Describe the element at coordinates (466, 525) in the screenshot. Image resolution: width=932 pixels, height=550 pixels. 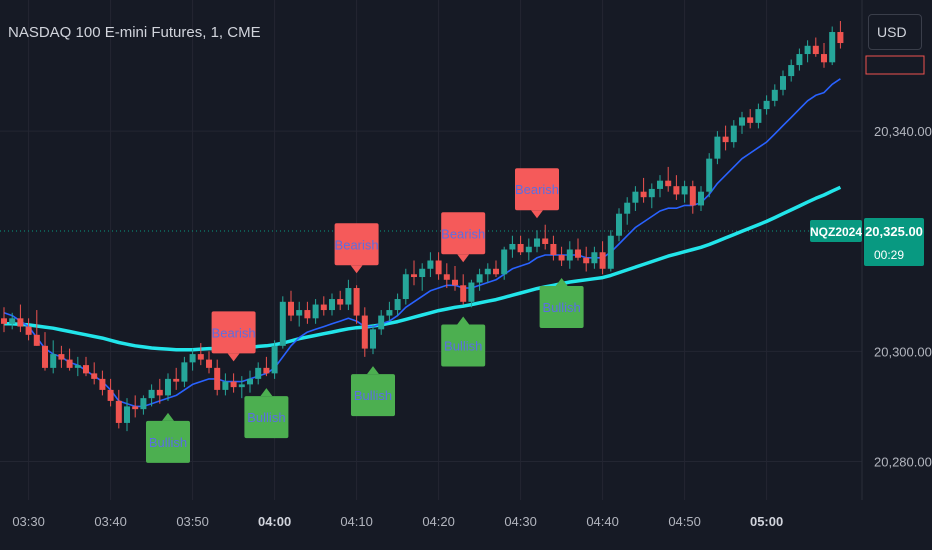
I see `time-axis-background` at that location.